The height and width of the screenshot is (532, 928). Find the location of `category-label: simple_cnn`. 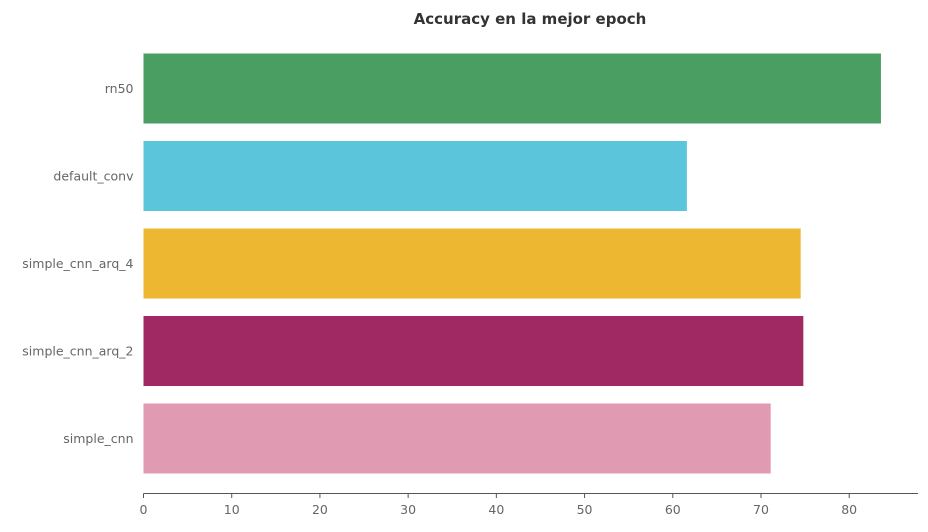

category-label: simple_cnn is located at coordinates (98, 438).